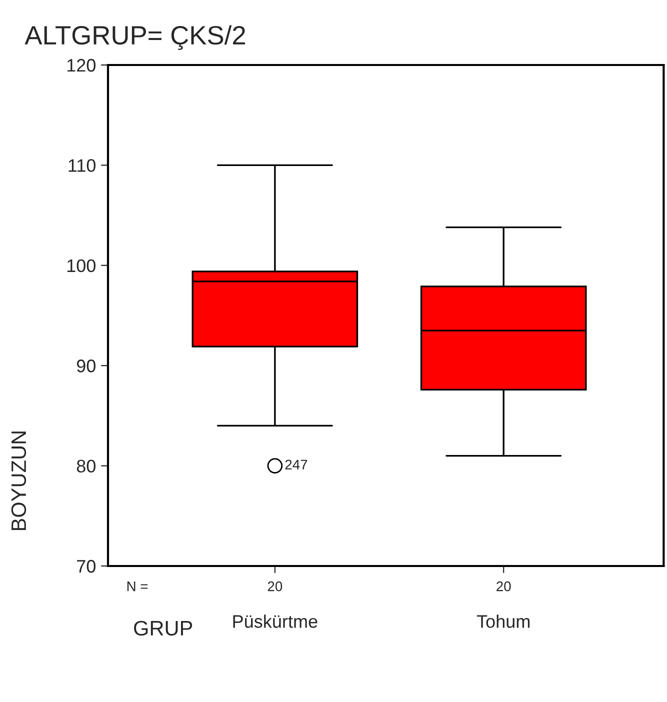  What do you see at coordinates (275, 621) in the screenshot?
I see `x-tick-label: Püskürtme` at bounding box center [275, 621].